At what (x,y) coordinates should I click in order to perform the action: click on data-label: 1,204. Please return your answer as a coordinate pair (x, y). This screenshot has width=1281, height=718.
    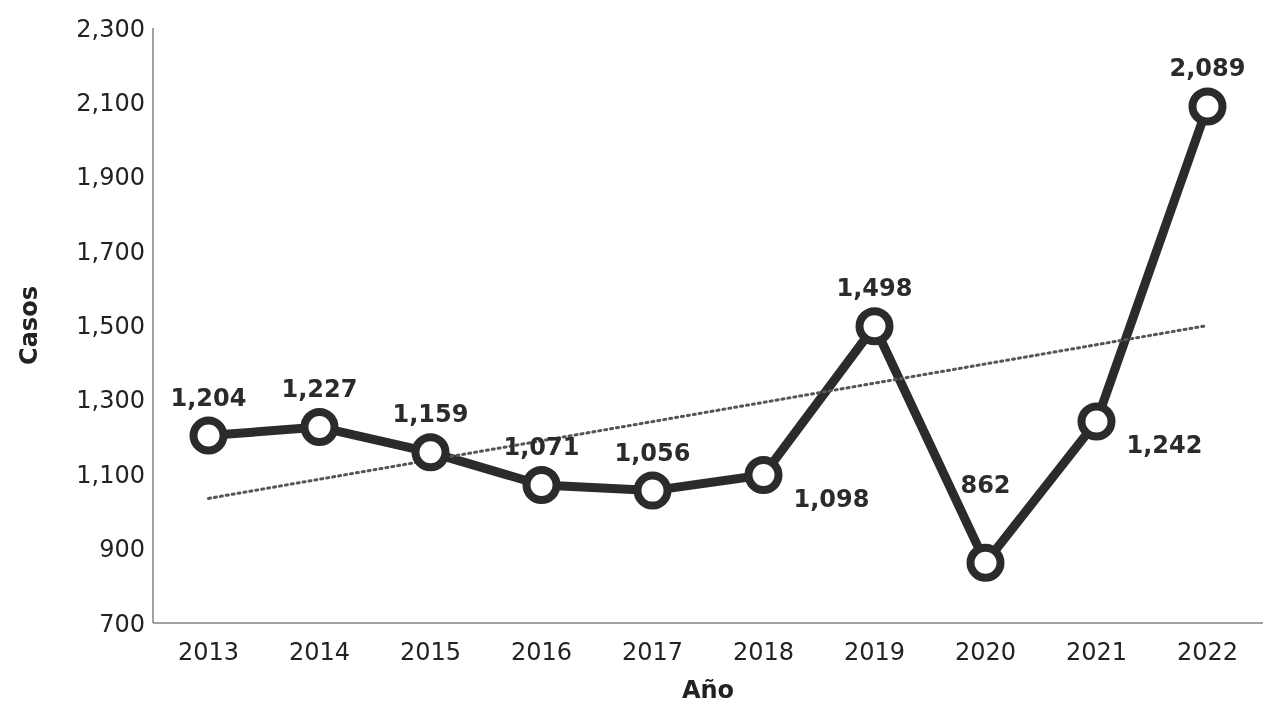
    Looking at the image, I should click on (208, 397).